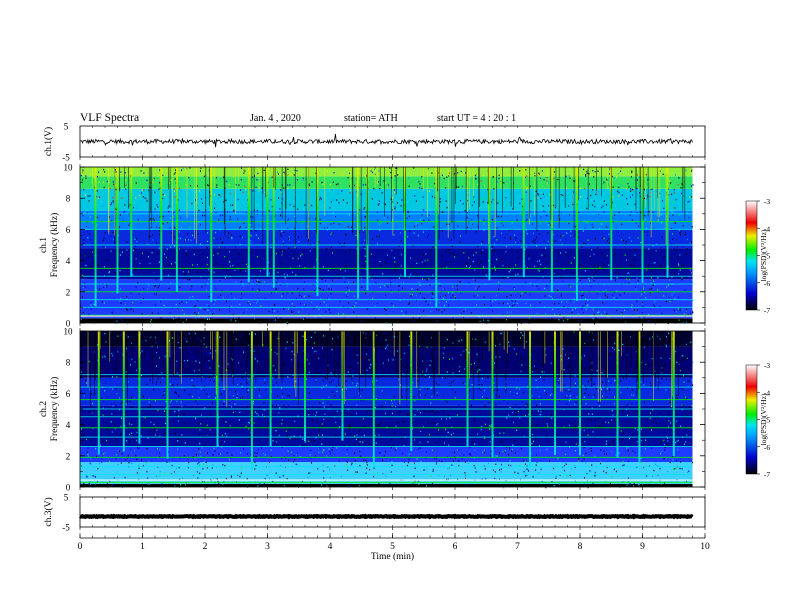  I want to click on s2-colorbar-label: log(PSD)(V²/Hz), so click(763, 419).